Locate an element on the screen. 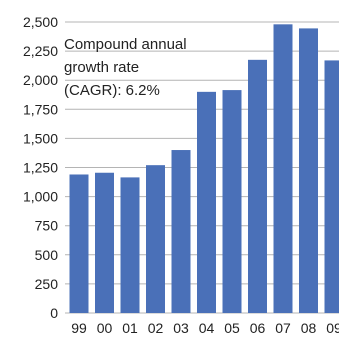  y-tick-label: 250 is located at coordinates (47, 284).